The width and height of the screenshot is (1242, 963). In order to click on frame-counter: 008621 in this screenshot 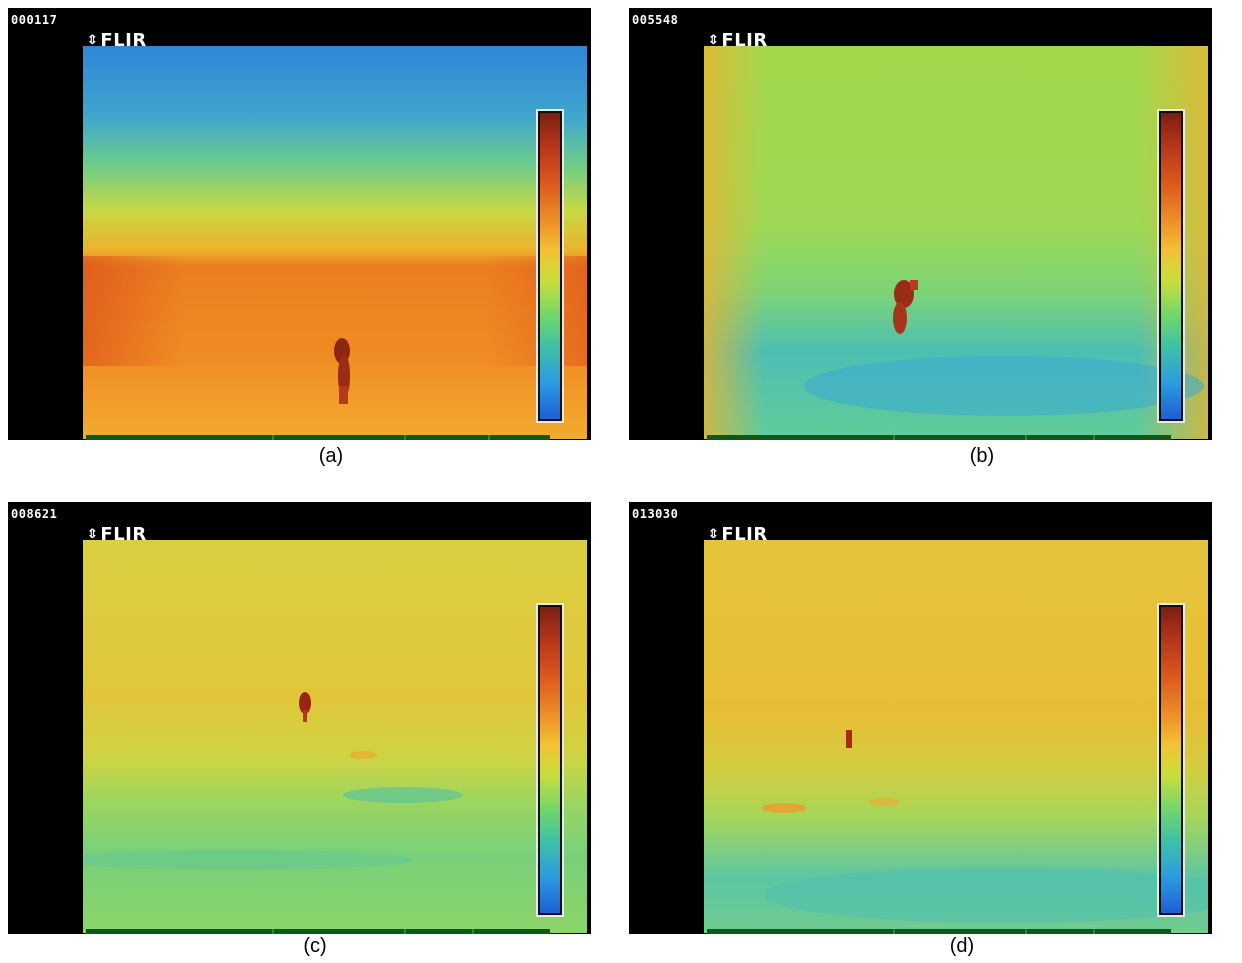, I will do `click(34, 514)`.